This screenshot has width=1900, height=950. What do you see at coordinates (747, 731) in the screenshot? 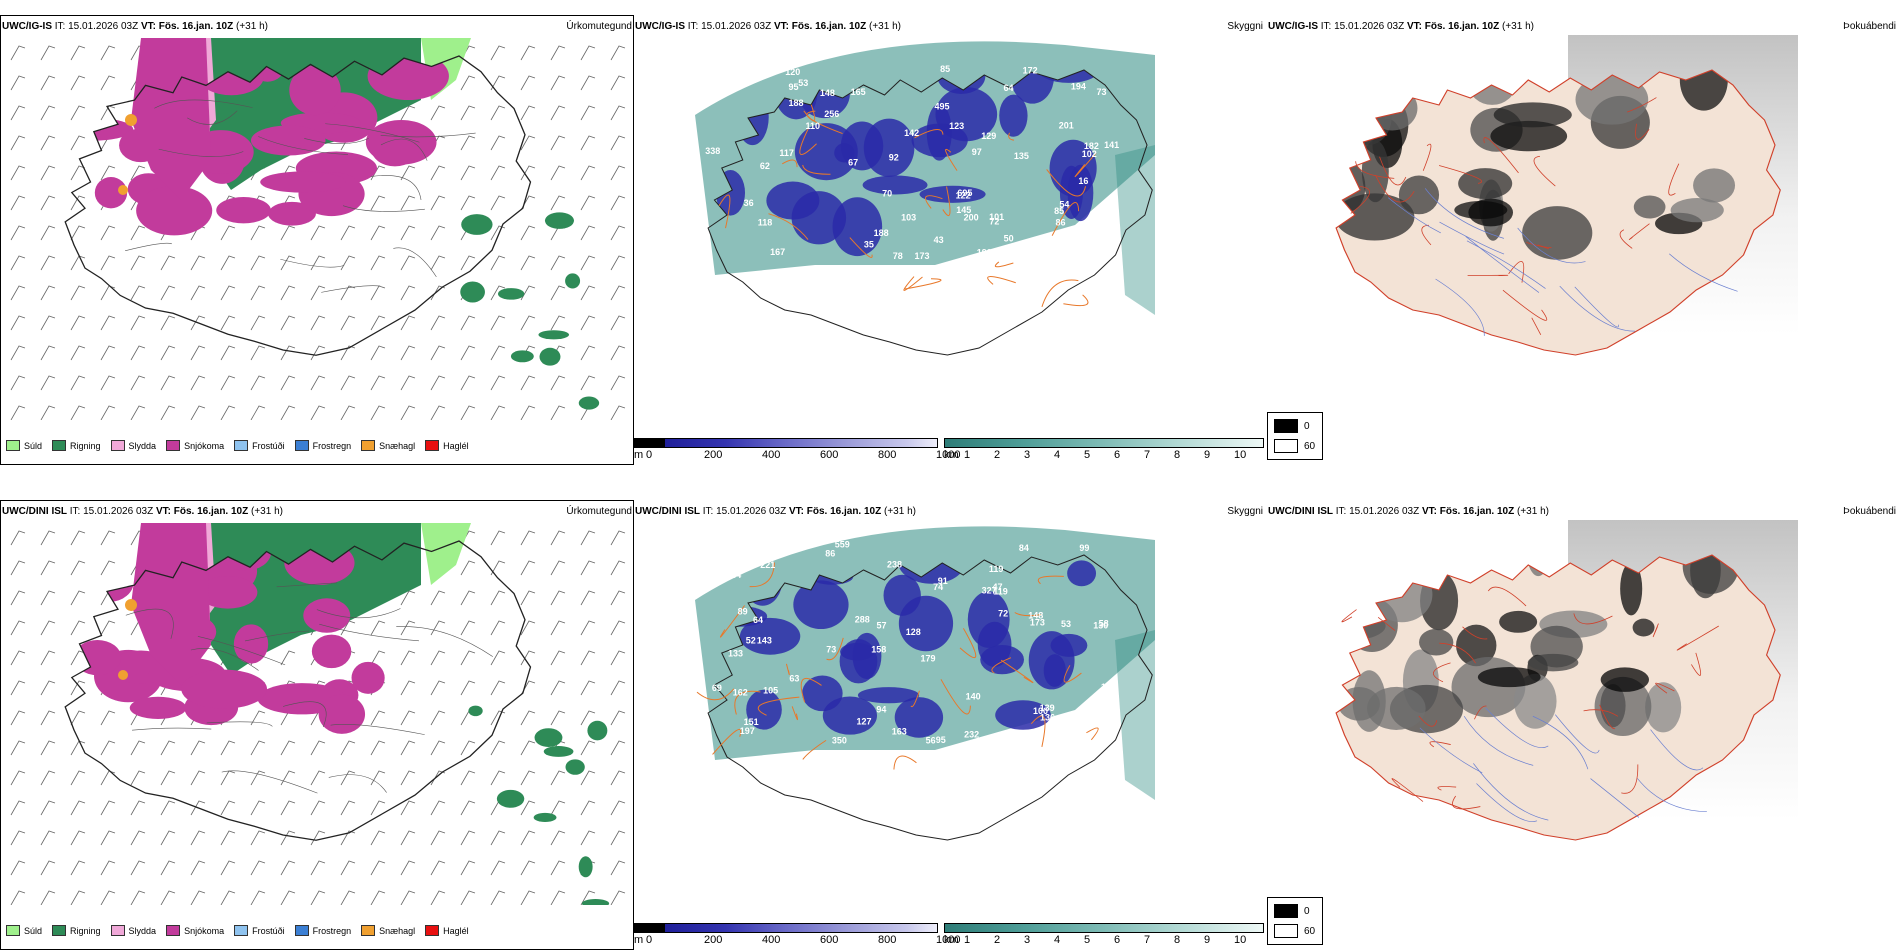
I see `ceiling-value: 197` at bounding box center [747, 731].